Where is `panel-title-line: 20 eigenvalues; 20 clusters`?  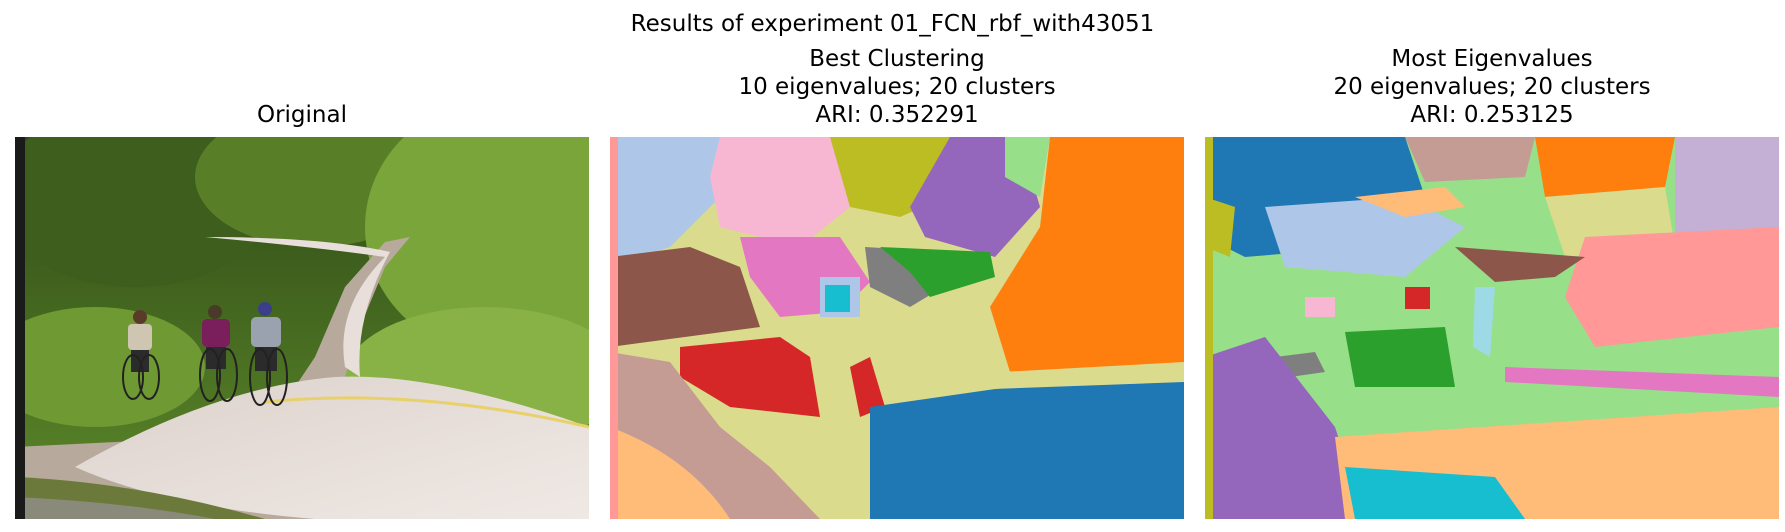
panel-title-line: 20 eigenvalues; 20 clusters is located at coordinates (1492, 87).